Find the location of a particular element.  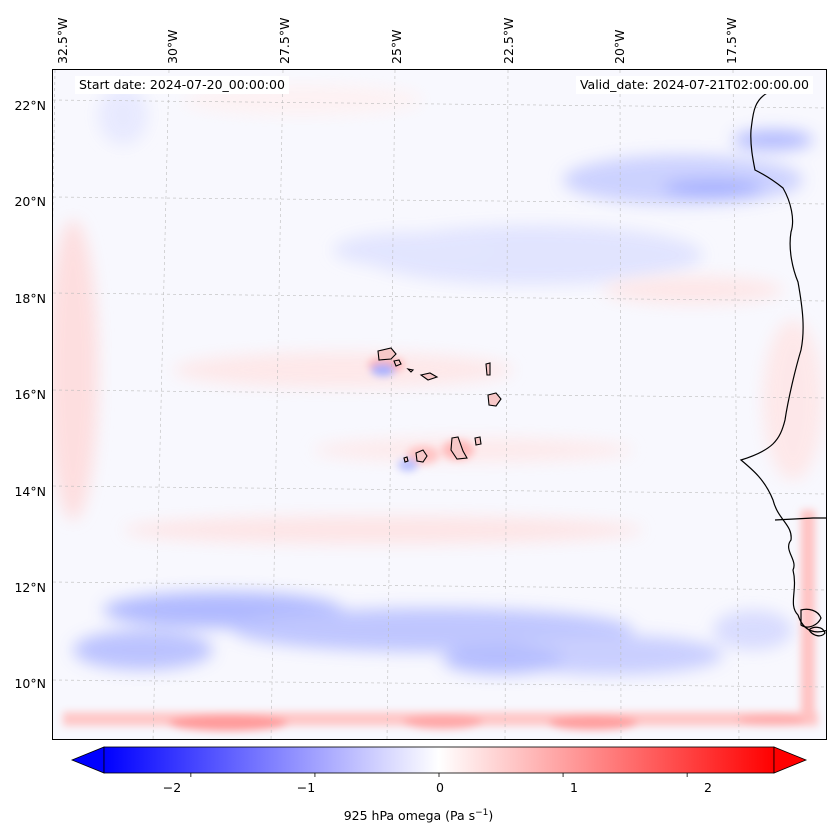

lat-label: 16°N is located at coordinates (30, 394).